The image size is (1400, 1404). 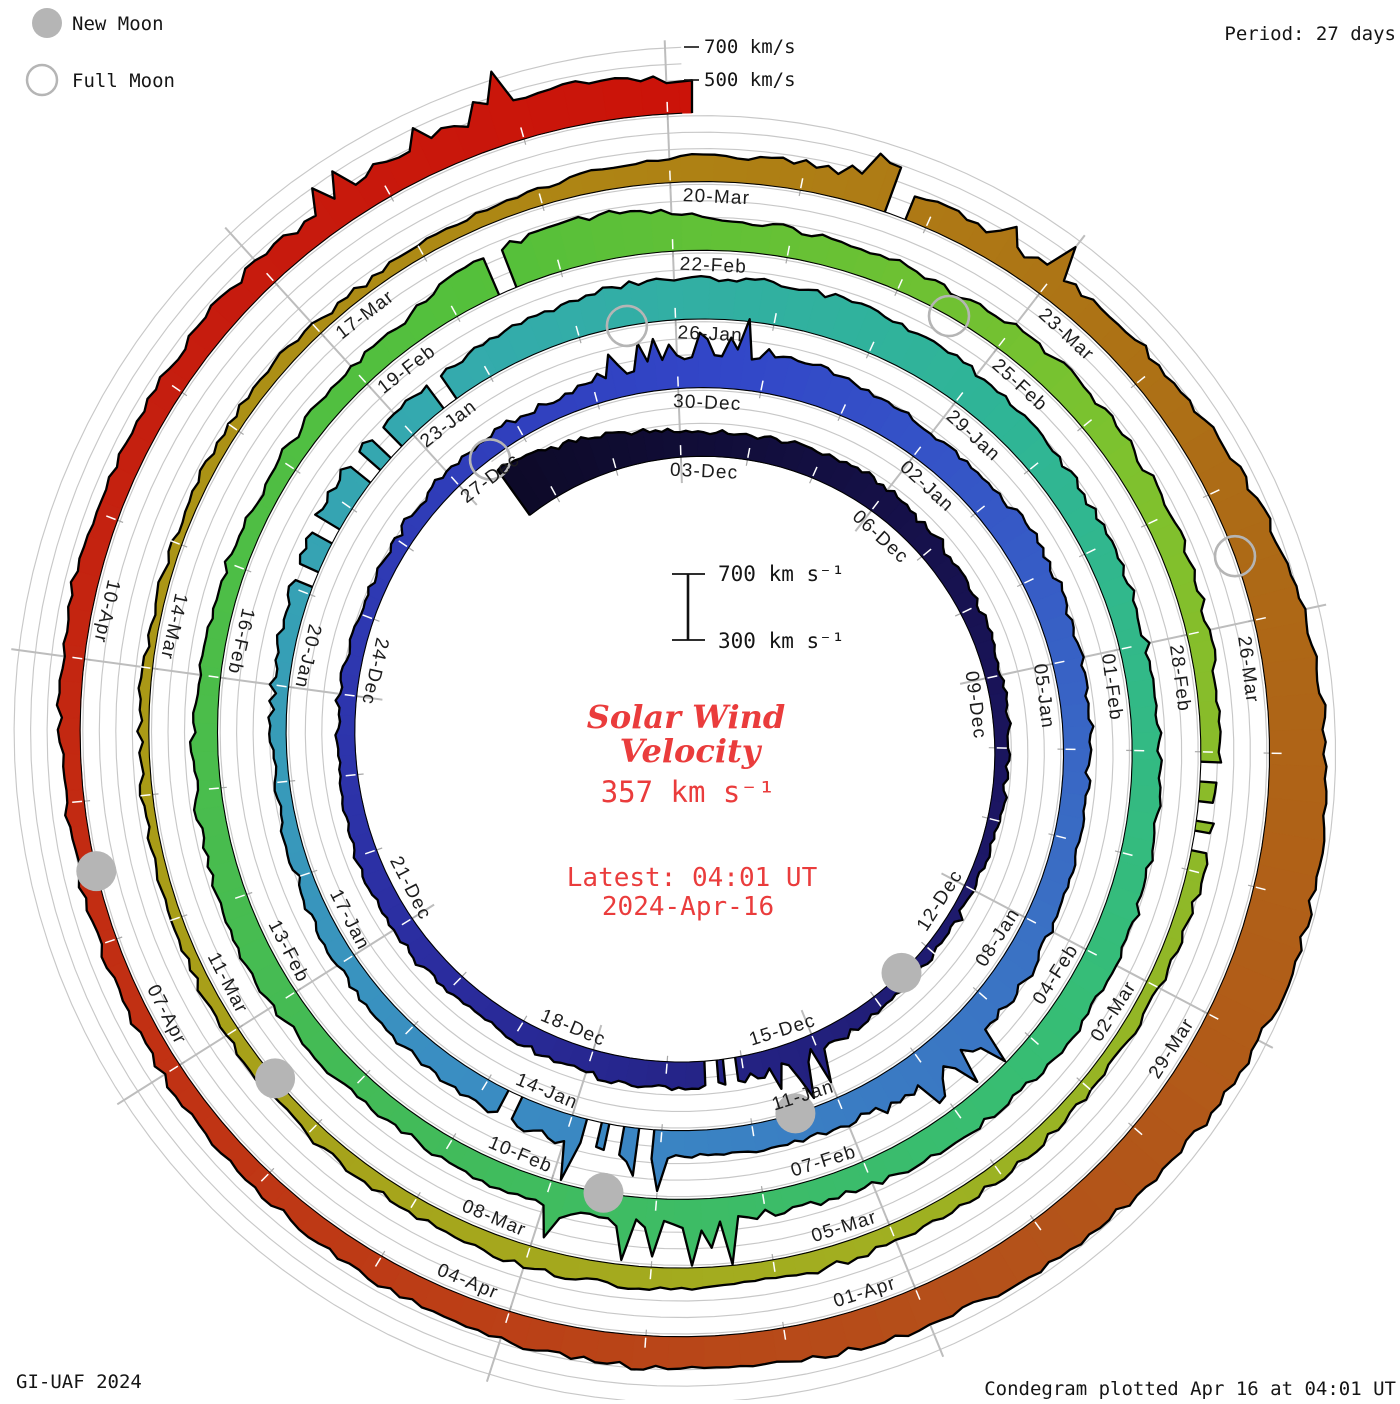 What do you see at coordinates (79, 1382) in the screenshot?
I see `credit-label: GI-UAF 2024` at bounding box center [79, 1382].